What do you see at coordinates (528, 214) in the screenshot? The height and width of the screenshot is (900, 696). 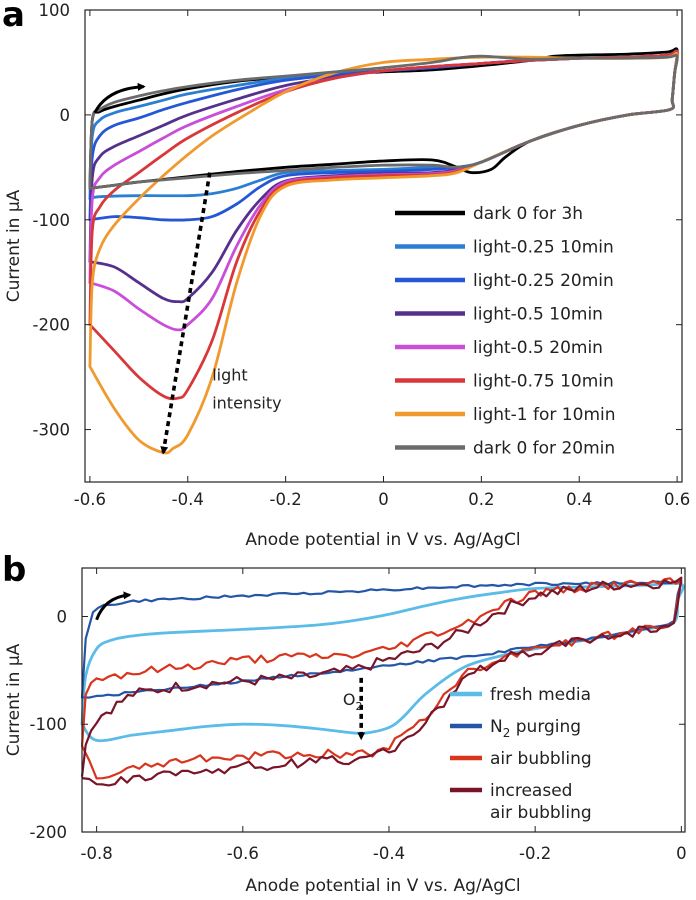 I see `legend-label: dark 0 for 3h` at bounding box center [528, 214].